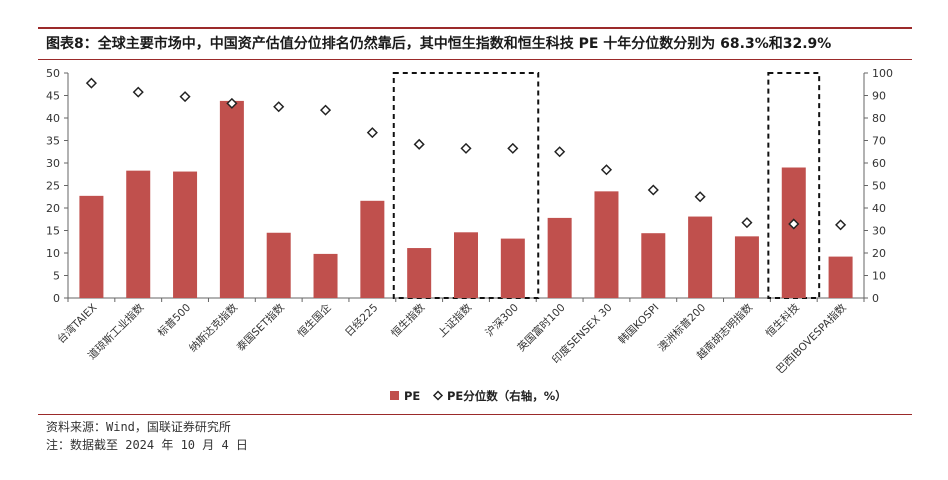  I want to click on category-label: 台湾TAIEX, so click(76, 323).